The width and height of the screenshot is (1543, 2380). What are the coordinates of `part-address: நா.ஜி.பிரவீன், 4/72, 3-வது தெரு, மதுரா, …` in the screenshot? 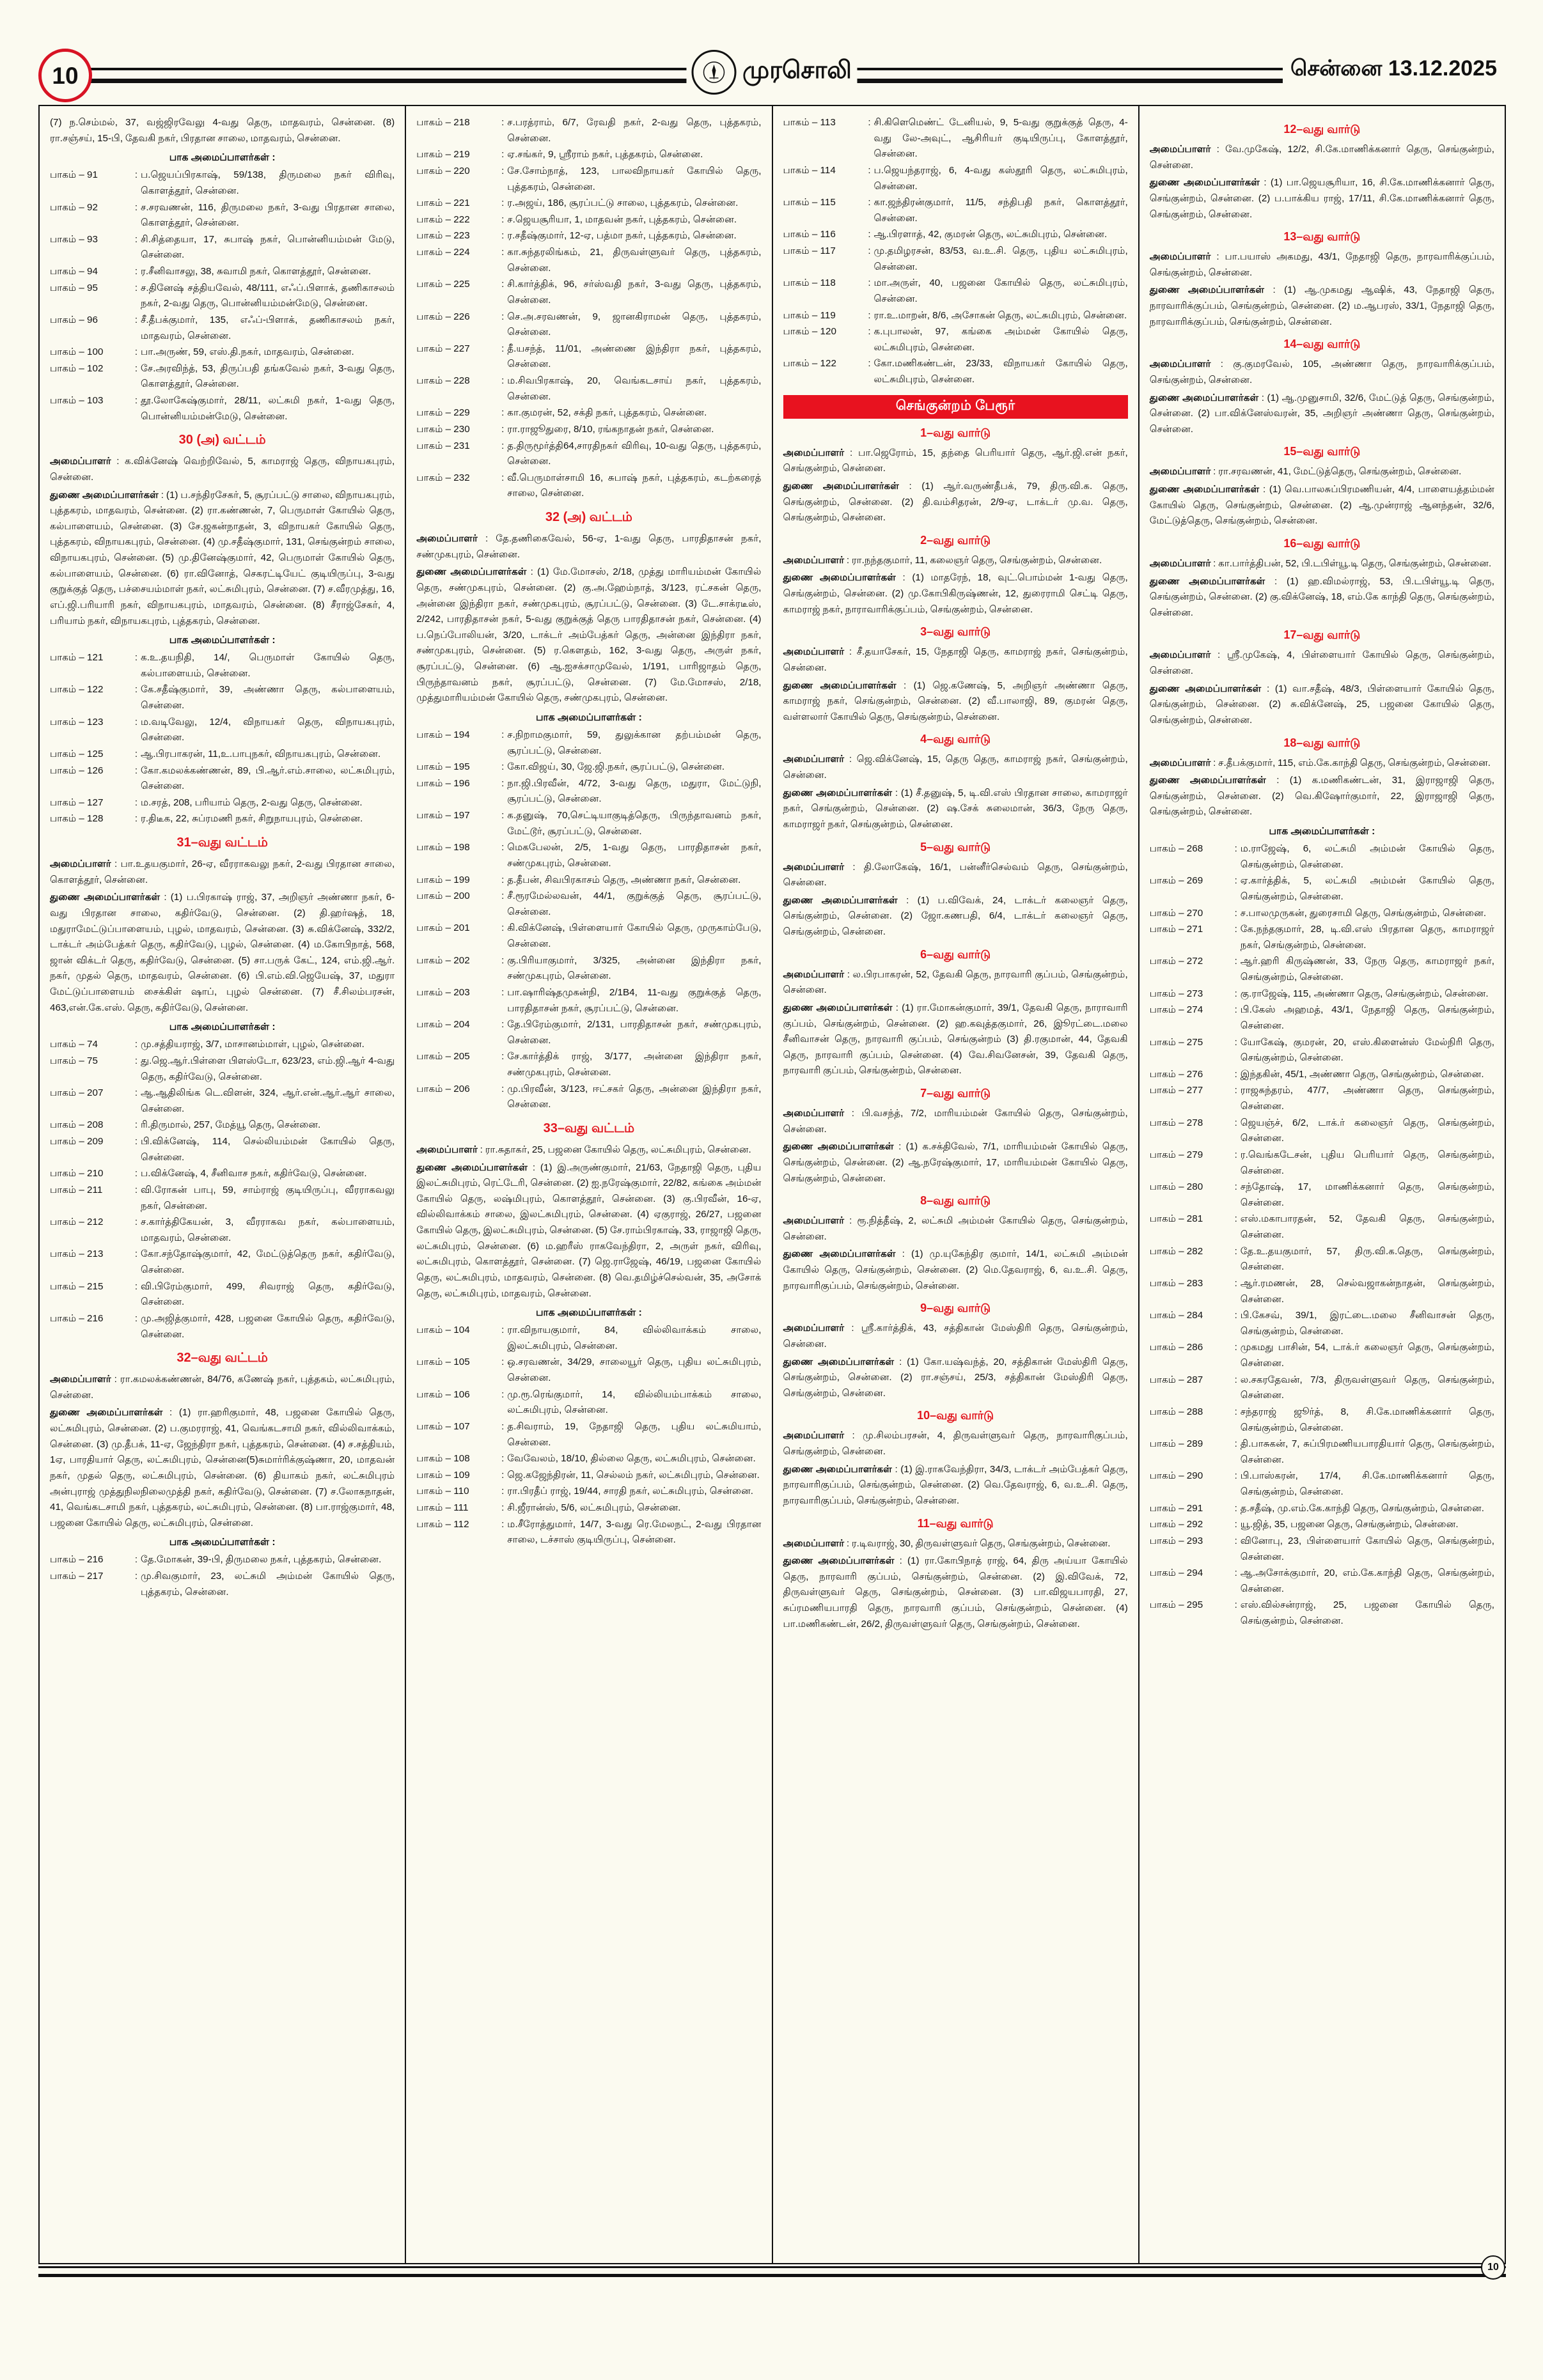 It's located at (634, 791).